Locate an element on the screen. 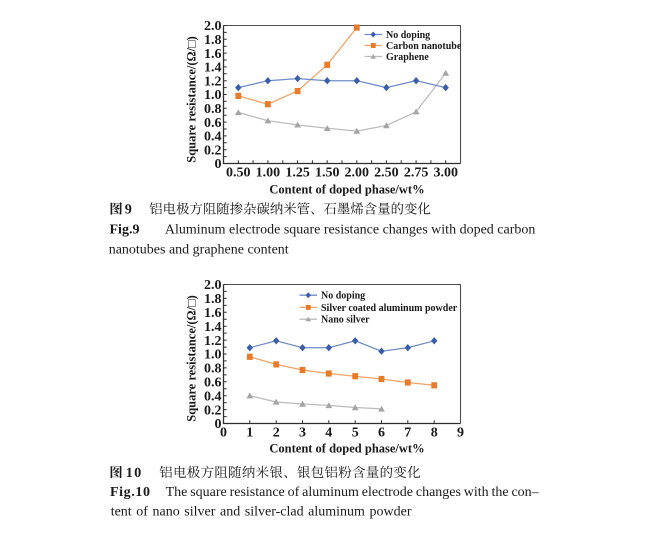 Image resolution: width=668 pixels, height=533 pixels. svg-text: 0.50 is located at coordinates (238, 173).